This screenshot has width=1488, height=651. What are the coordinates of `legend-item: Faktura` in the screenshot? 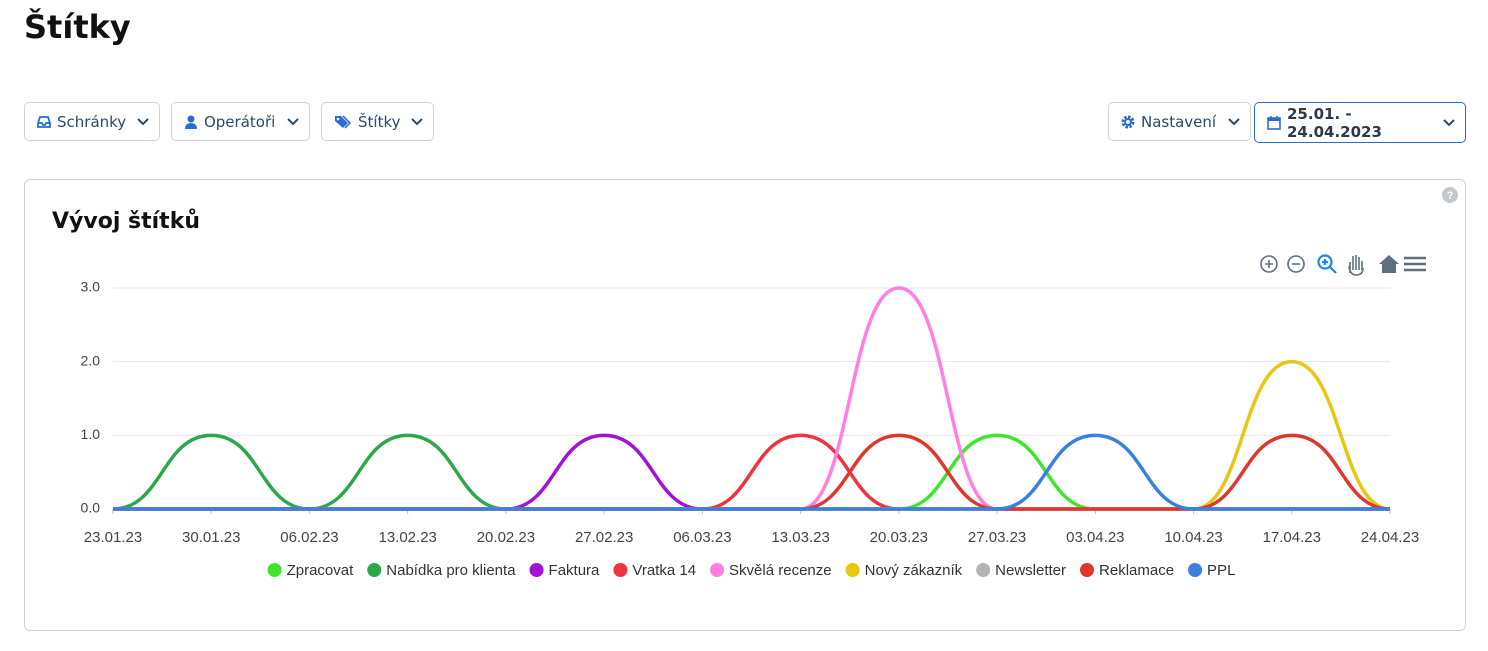 It's located at (565, 570).